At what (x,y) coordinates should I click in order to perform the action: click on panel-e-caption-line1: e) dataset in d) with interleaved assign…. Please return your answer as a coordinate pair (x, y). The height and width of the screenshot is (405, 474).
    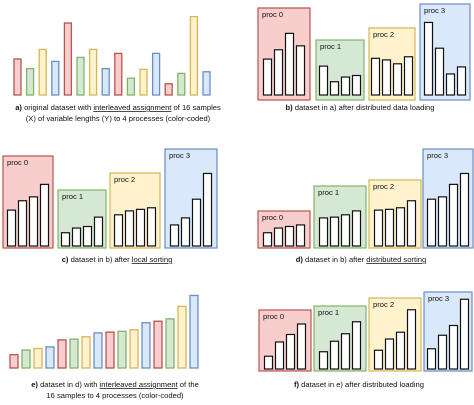
    Looking at the image, I should click on (115, 384).